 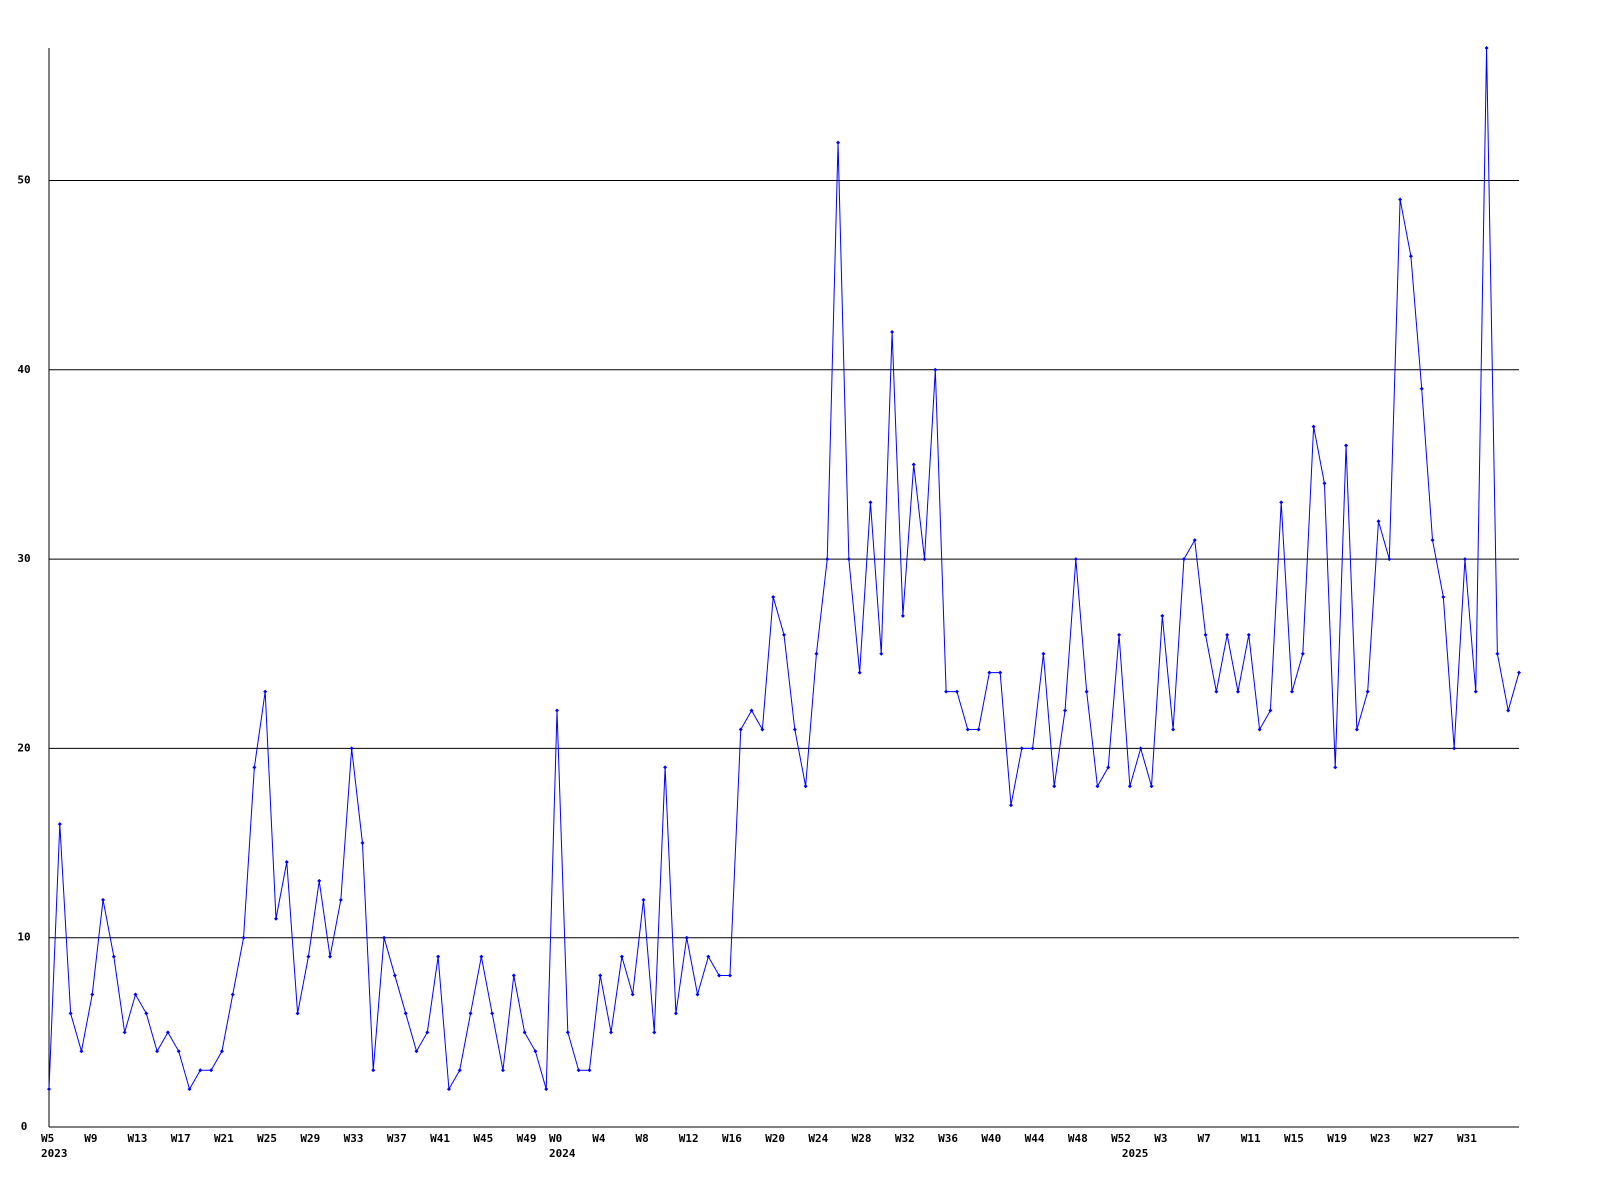 I want to click on x-tick-label: W4, so click(x=599, y=1138).